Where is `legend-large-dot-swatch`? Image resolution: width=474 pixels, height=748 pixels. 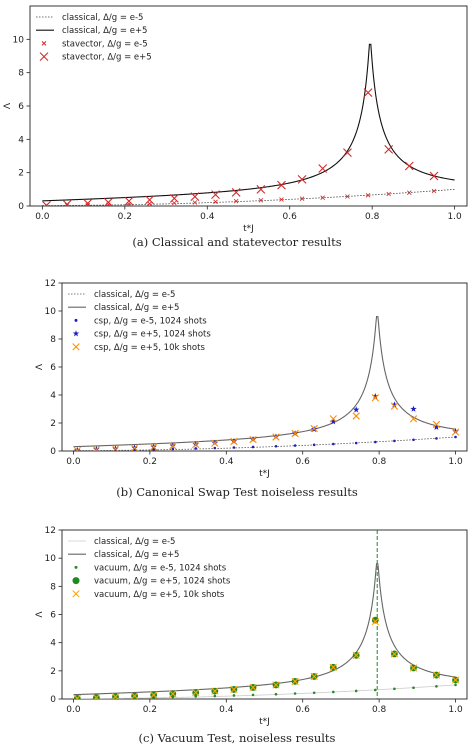 legend-large-dot-swatch is located at coordinates (76, 581).